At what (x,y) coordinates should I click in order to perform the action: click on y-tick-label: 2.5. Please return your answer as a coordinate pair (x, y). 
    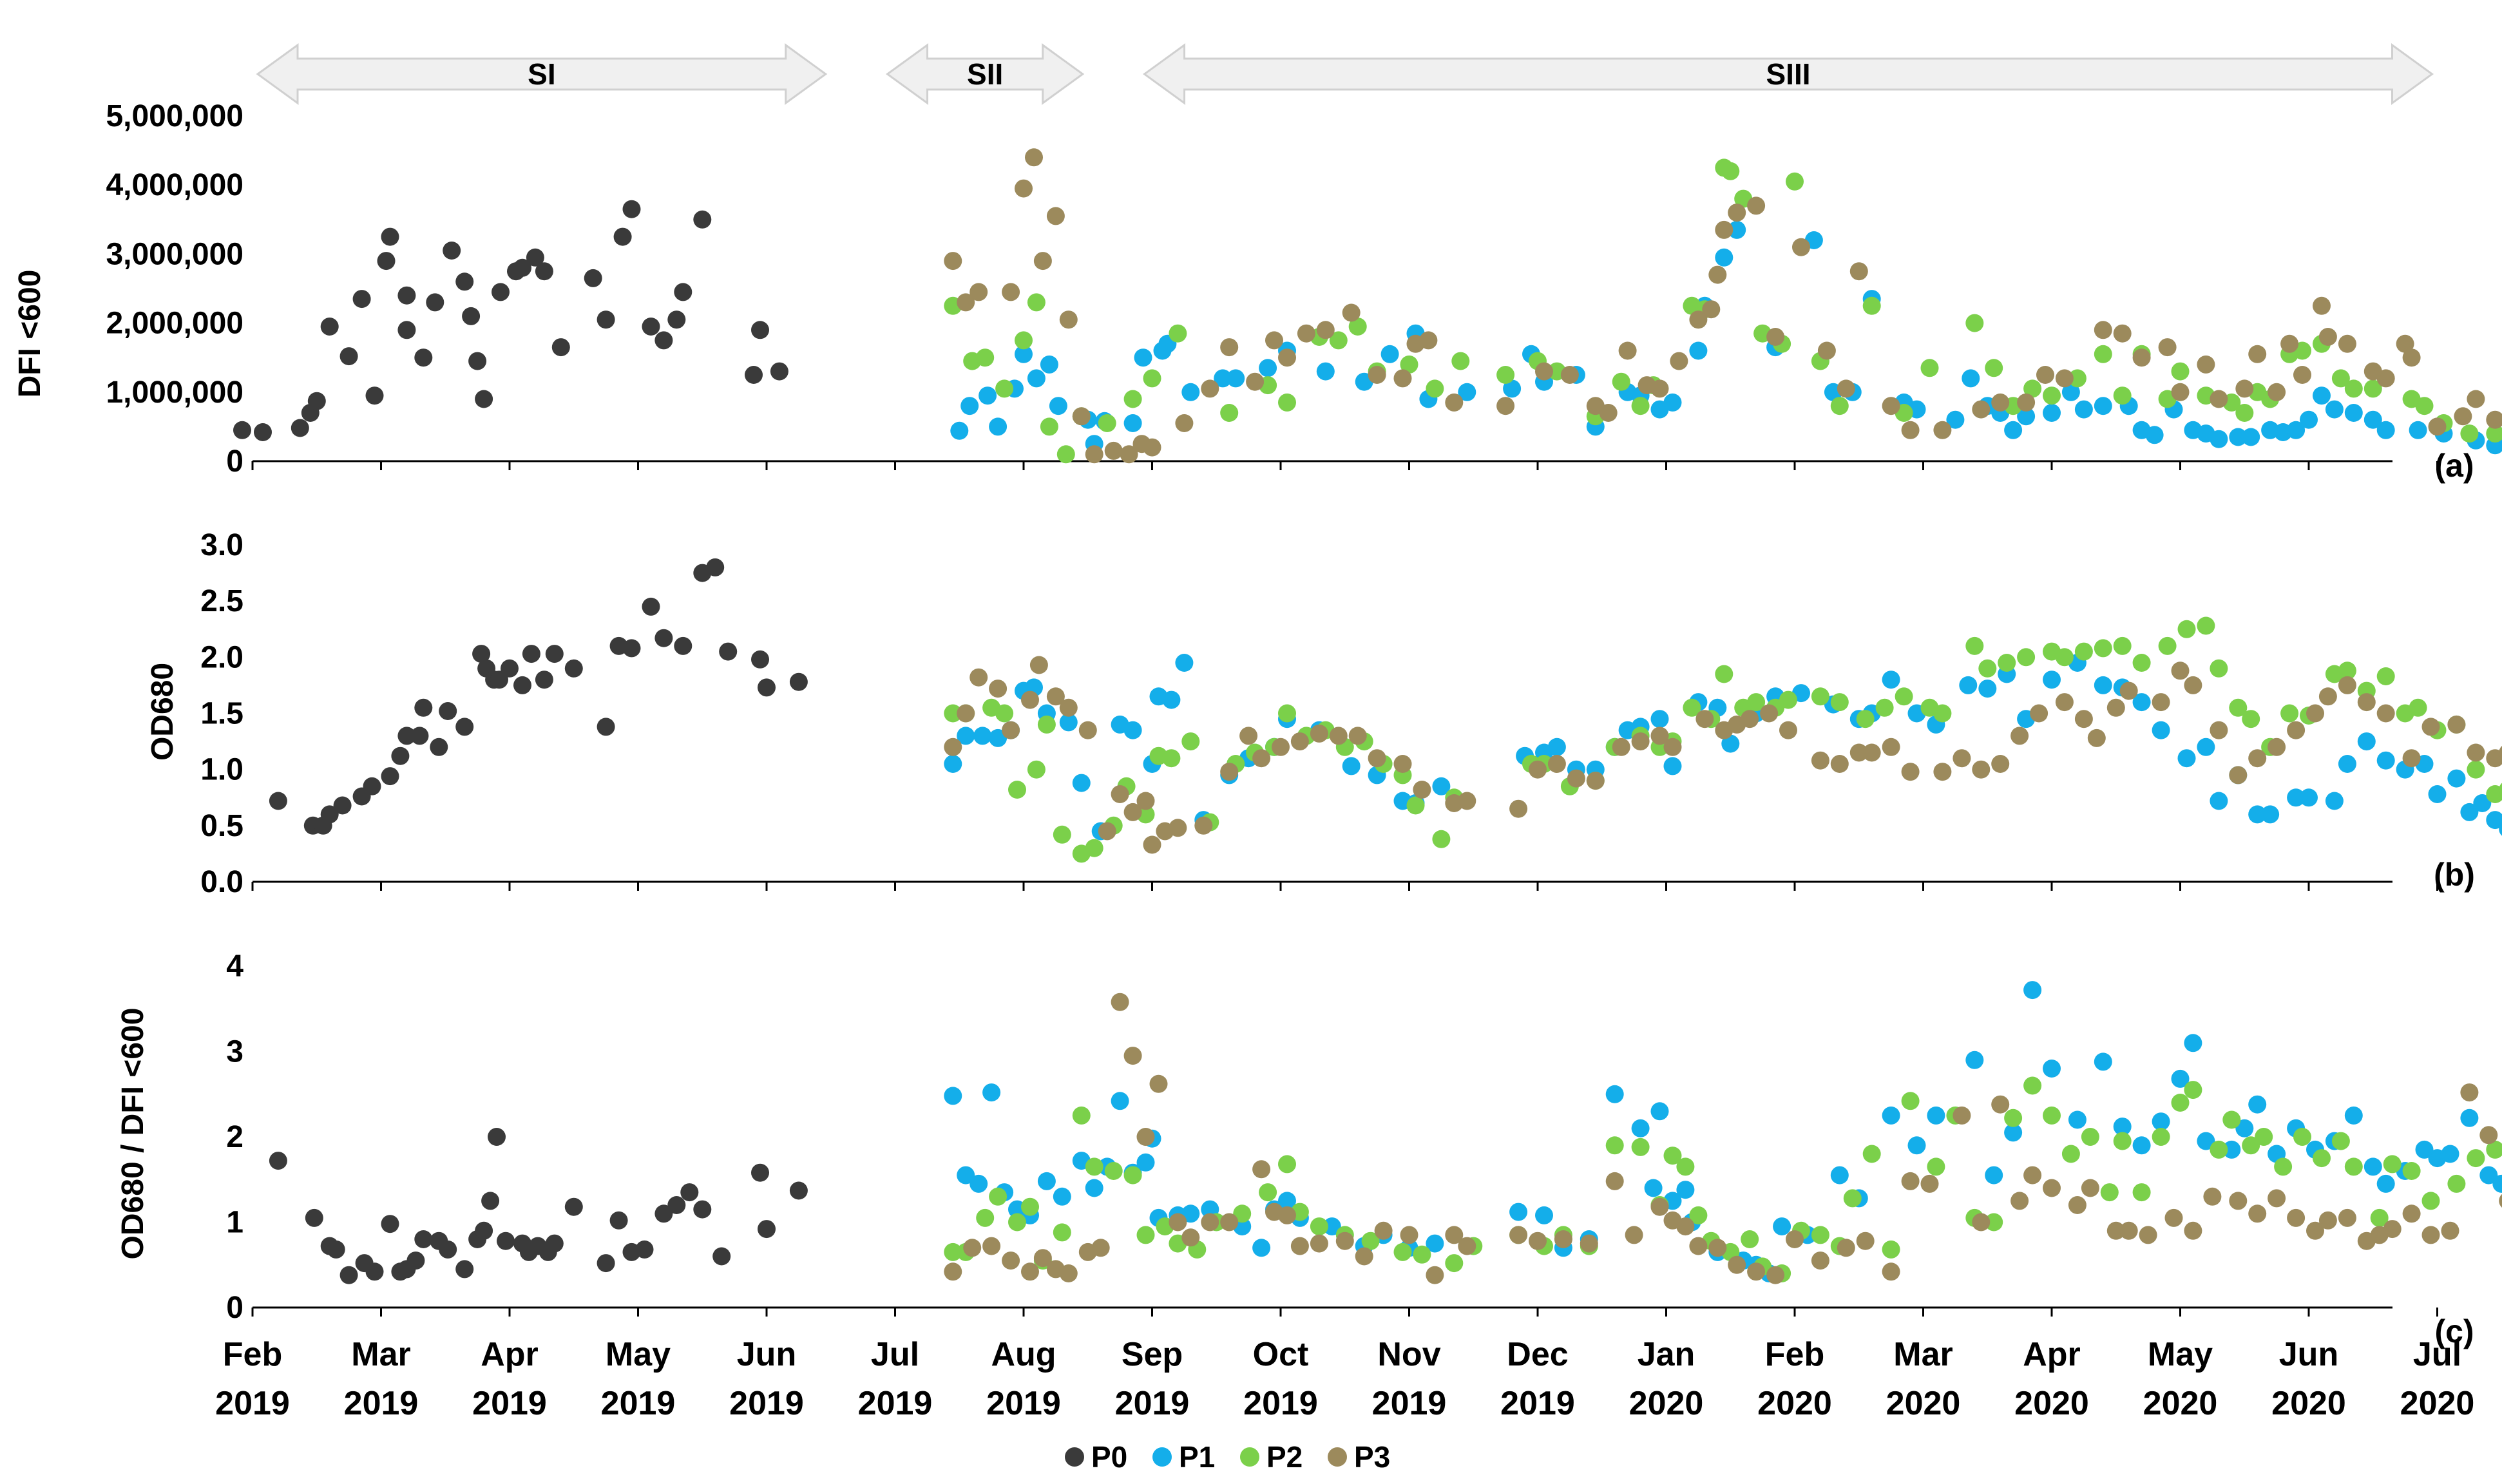
    Looking at the image, I should click on (222, 601).